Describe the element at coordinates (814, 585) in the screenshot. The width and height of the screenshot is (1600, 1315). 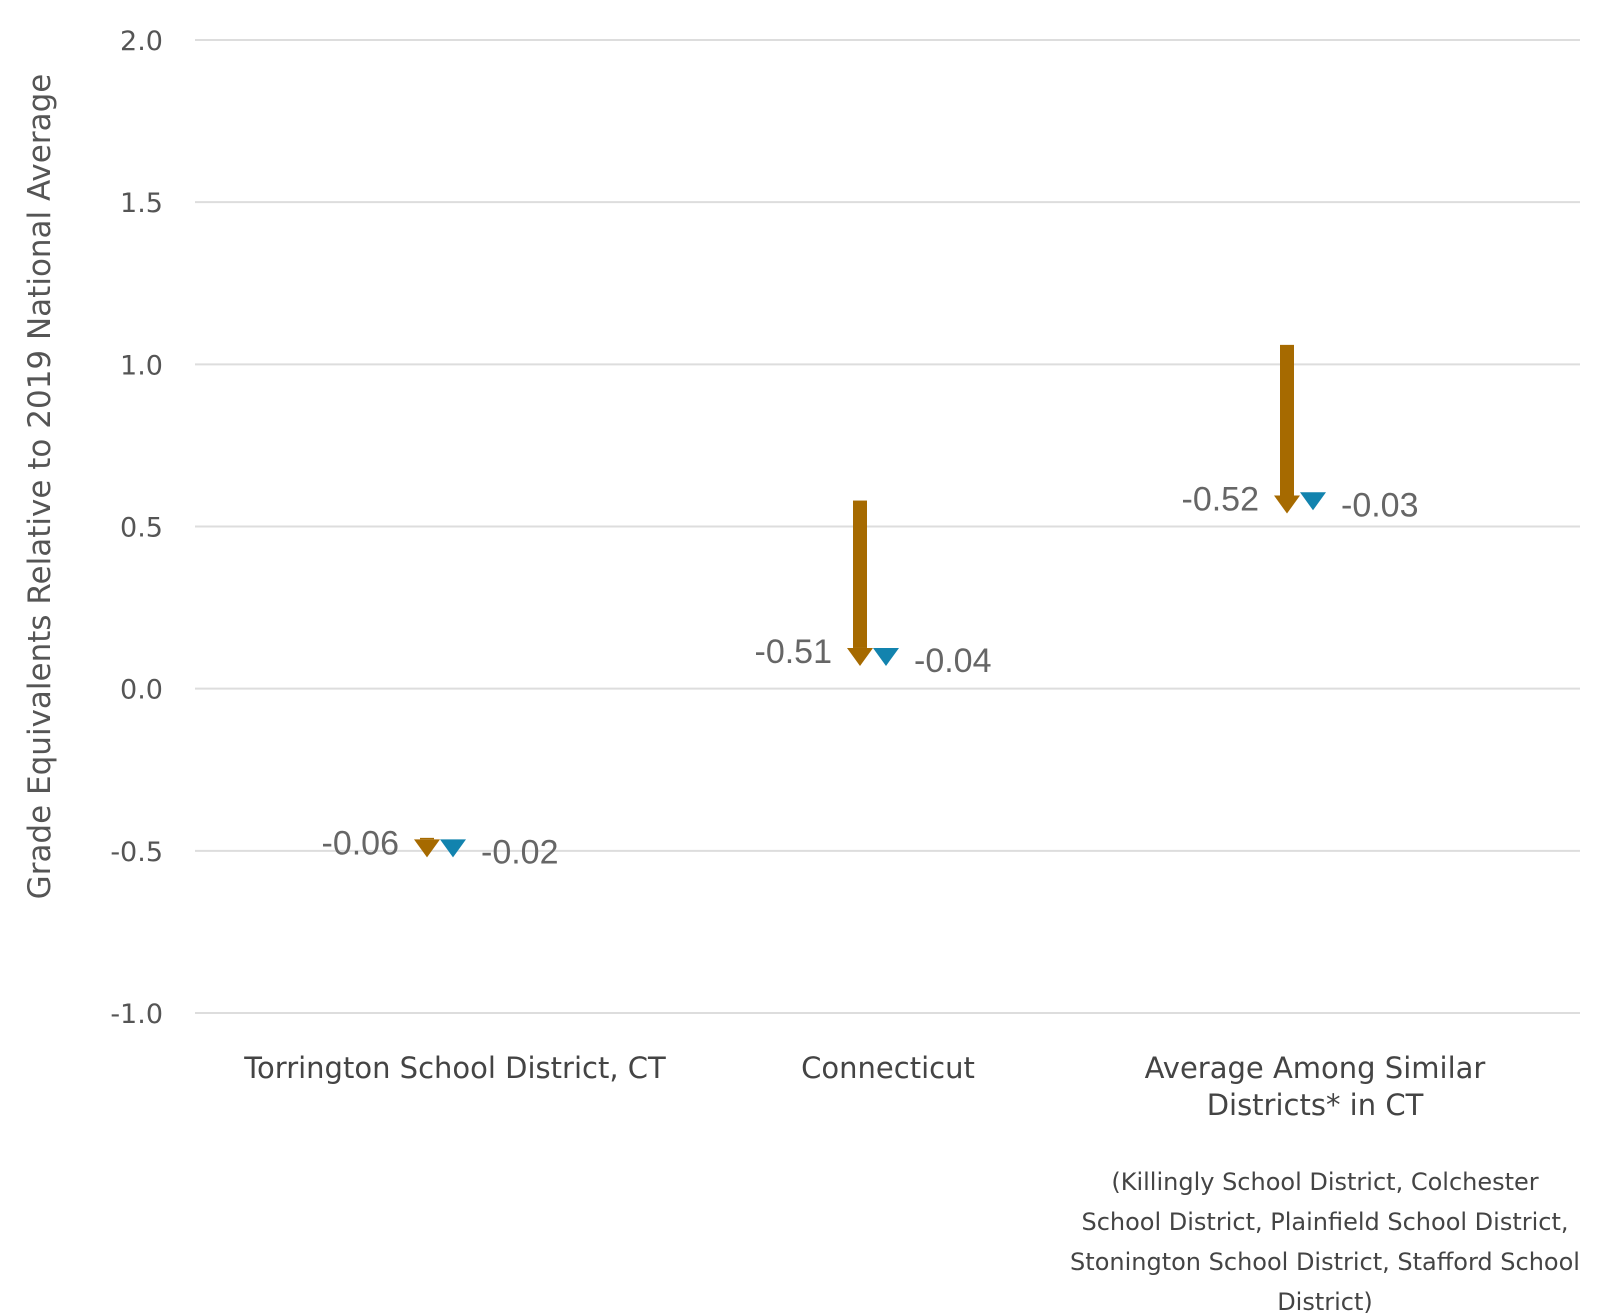
I see `arrow-mark: -0.51` at that location.